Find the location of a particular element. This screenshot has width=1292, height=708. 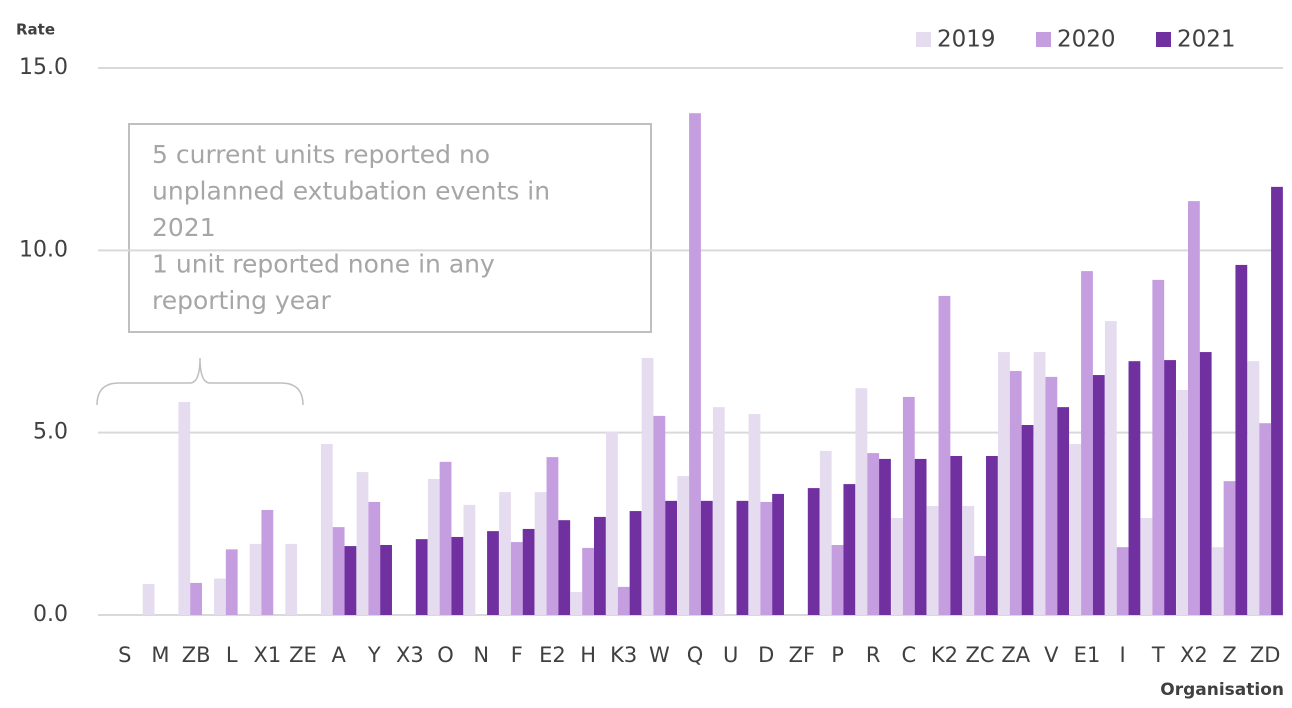

x-tick-label: E1 is located at coordinates (1087, 655).